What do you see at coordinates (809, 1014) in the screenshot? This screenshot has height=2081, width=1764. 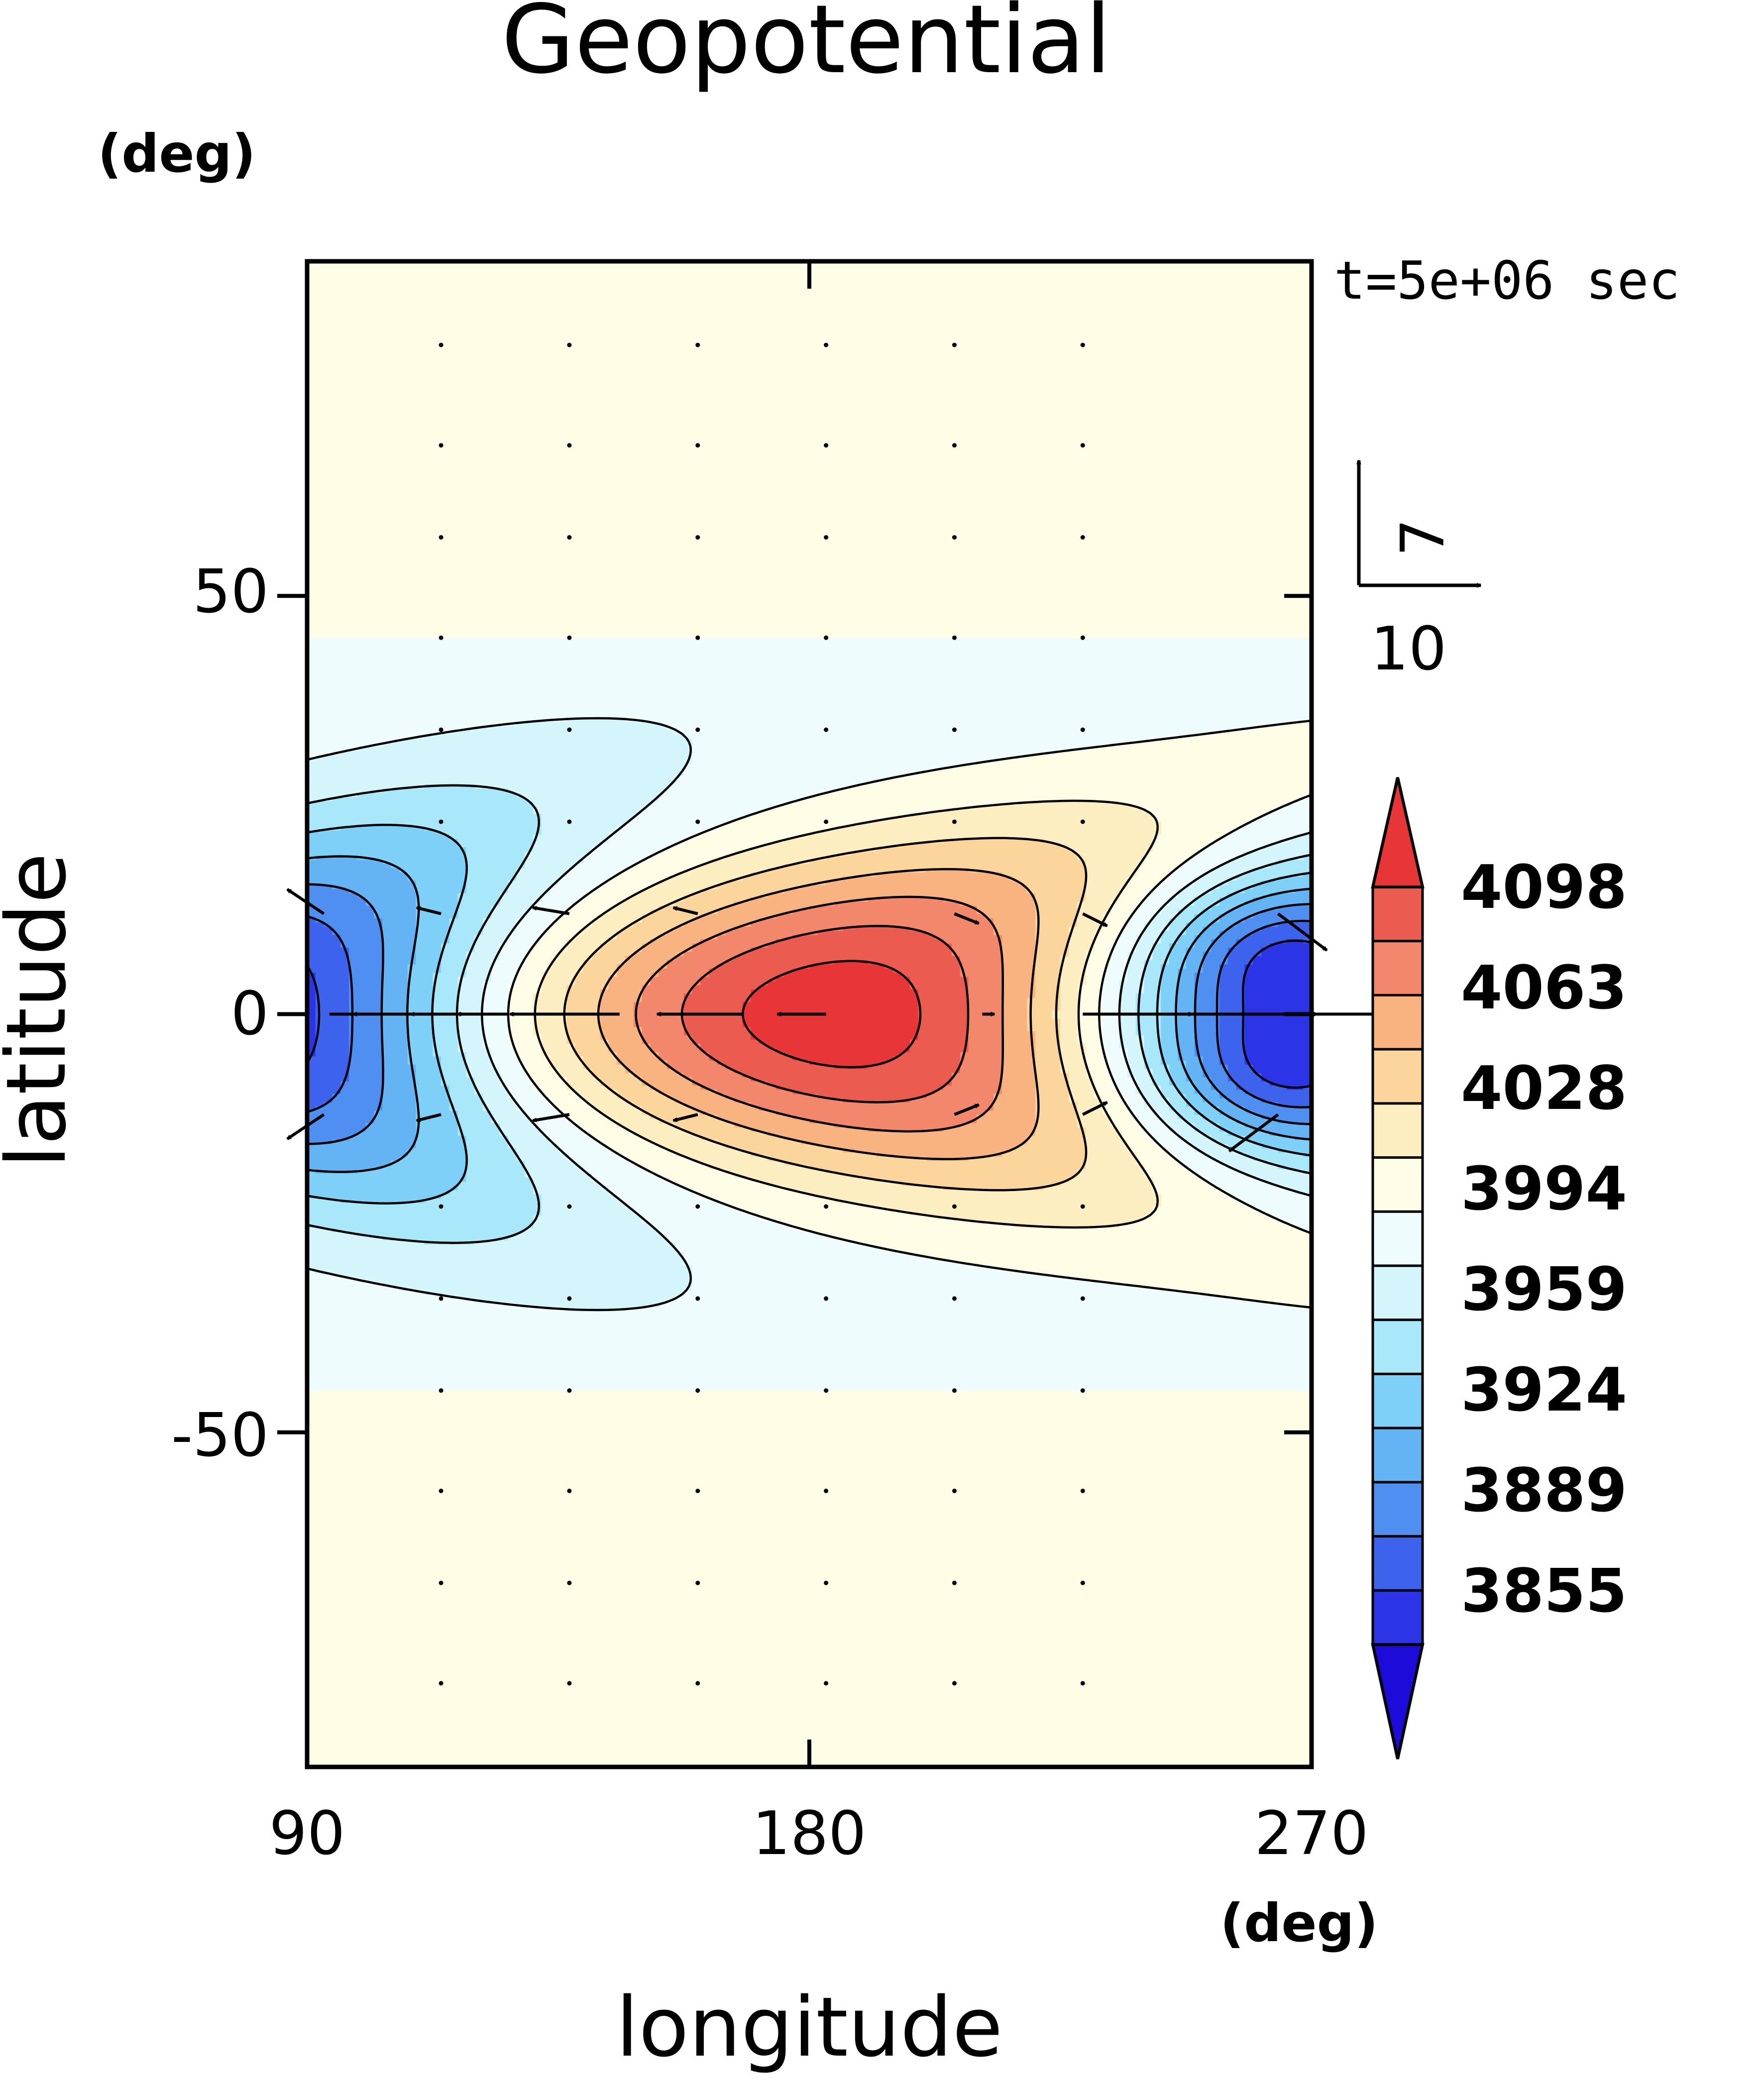 I see `contour-line` at bounding box center [809, 1014].